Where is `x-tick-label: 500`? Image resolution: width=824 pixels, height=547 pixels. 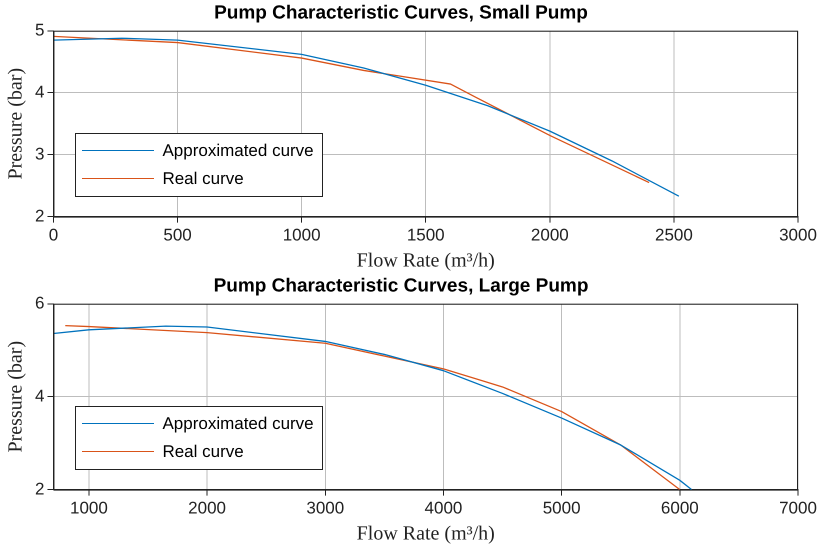
x-tick-label: 500 is located at coordinates (177, 234).